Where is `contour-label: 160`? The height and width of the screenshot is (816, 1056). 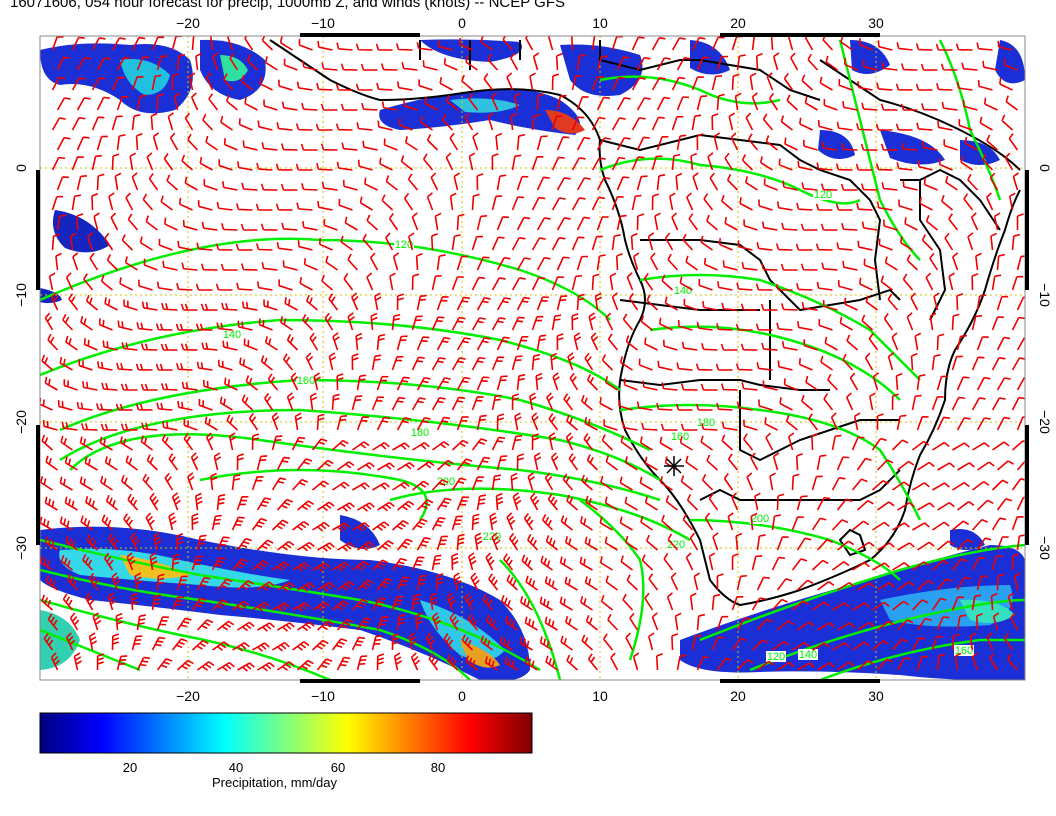 contour-label: 160 is located at coordinates (306, 381).